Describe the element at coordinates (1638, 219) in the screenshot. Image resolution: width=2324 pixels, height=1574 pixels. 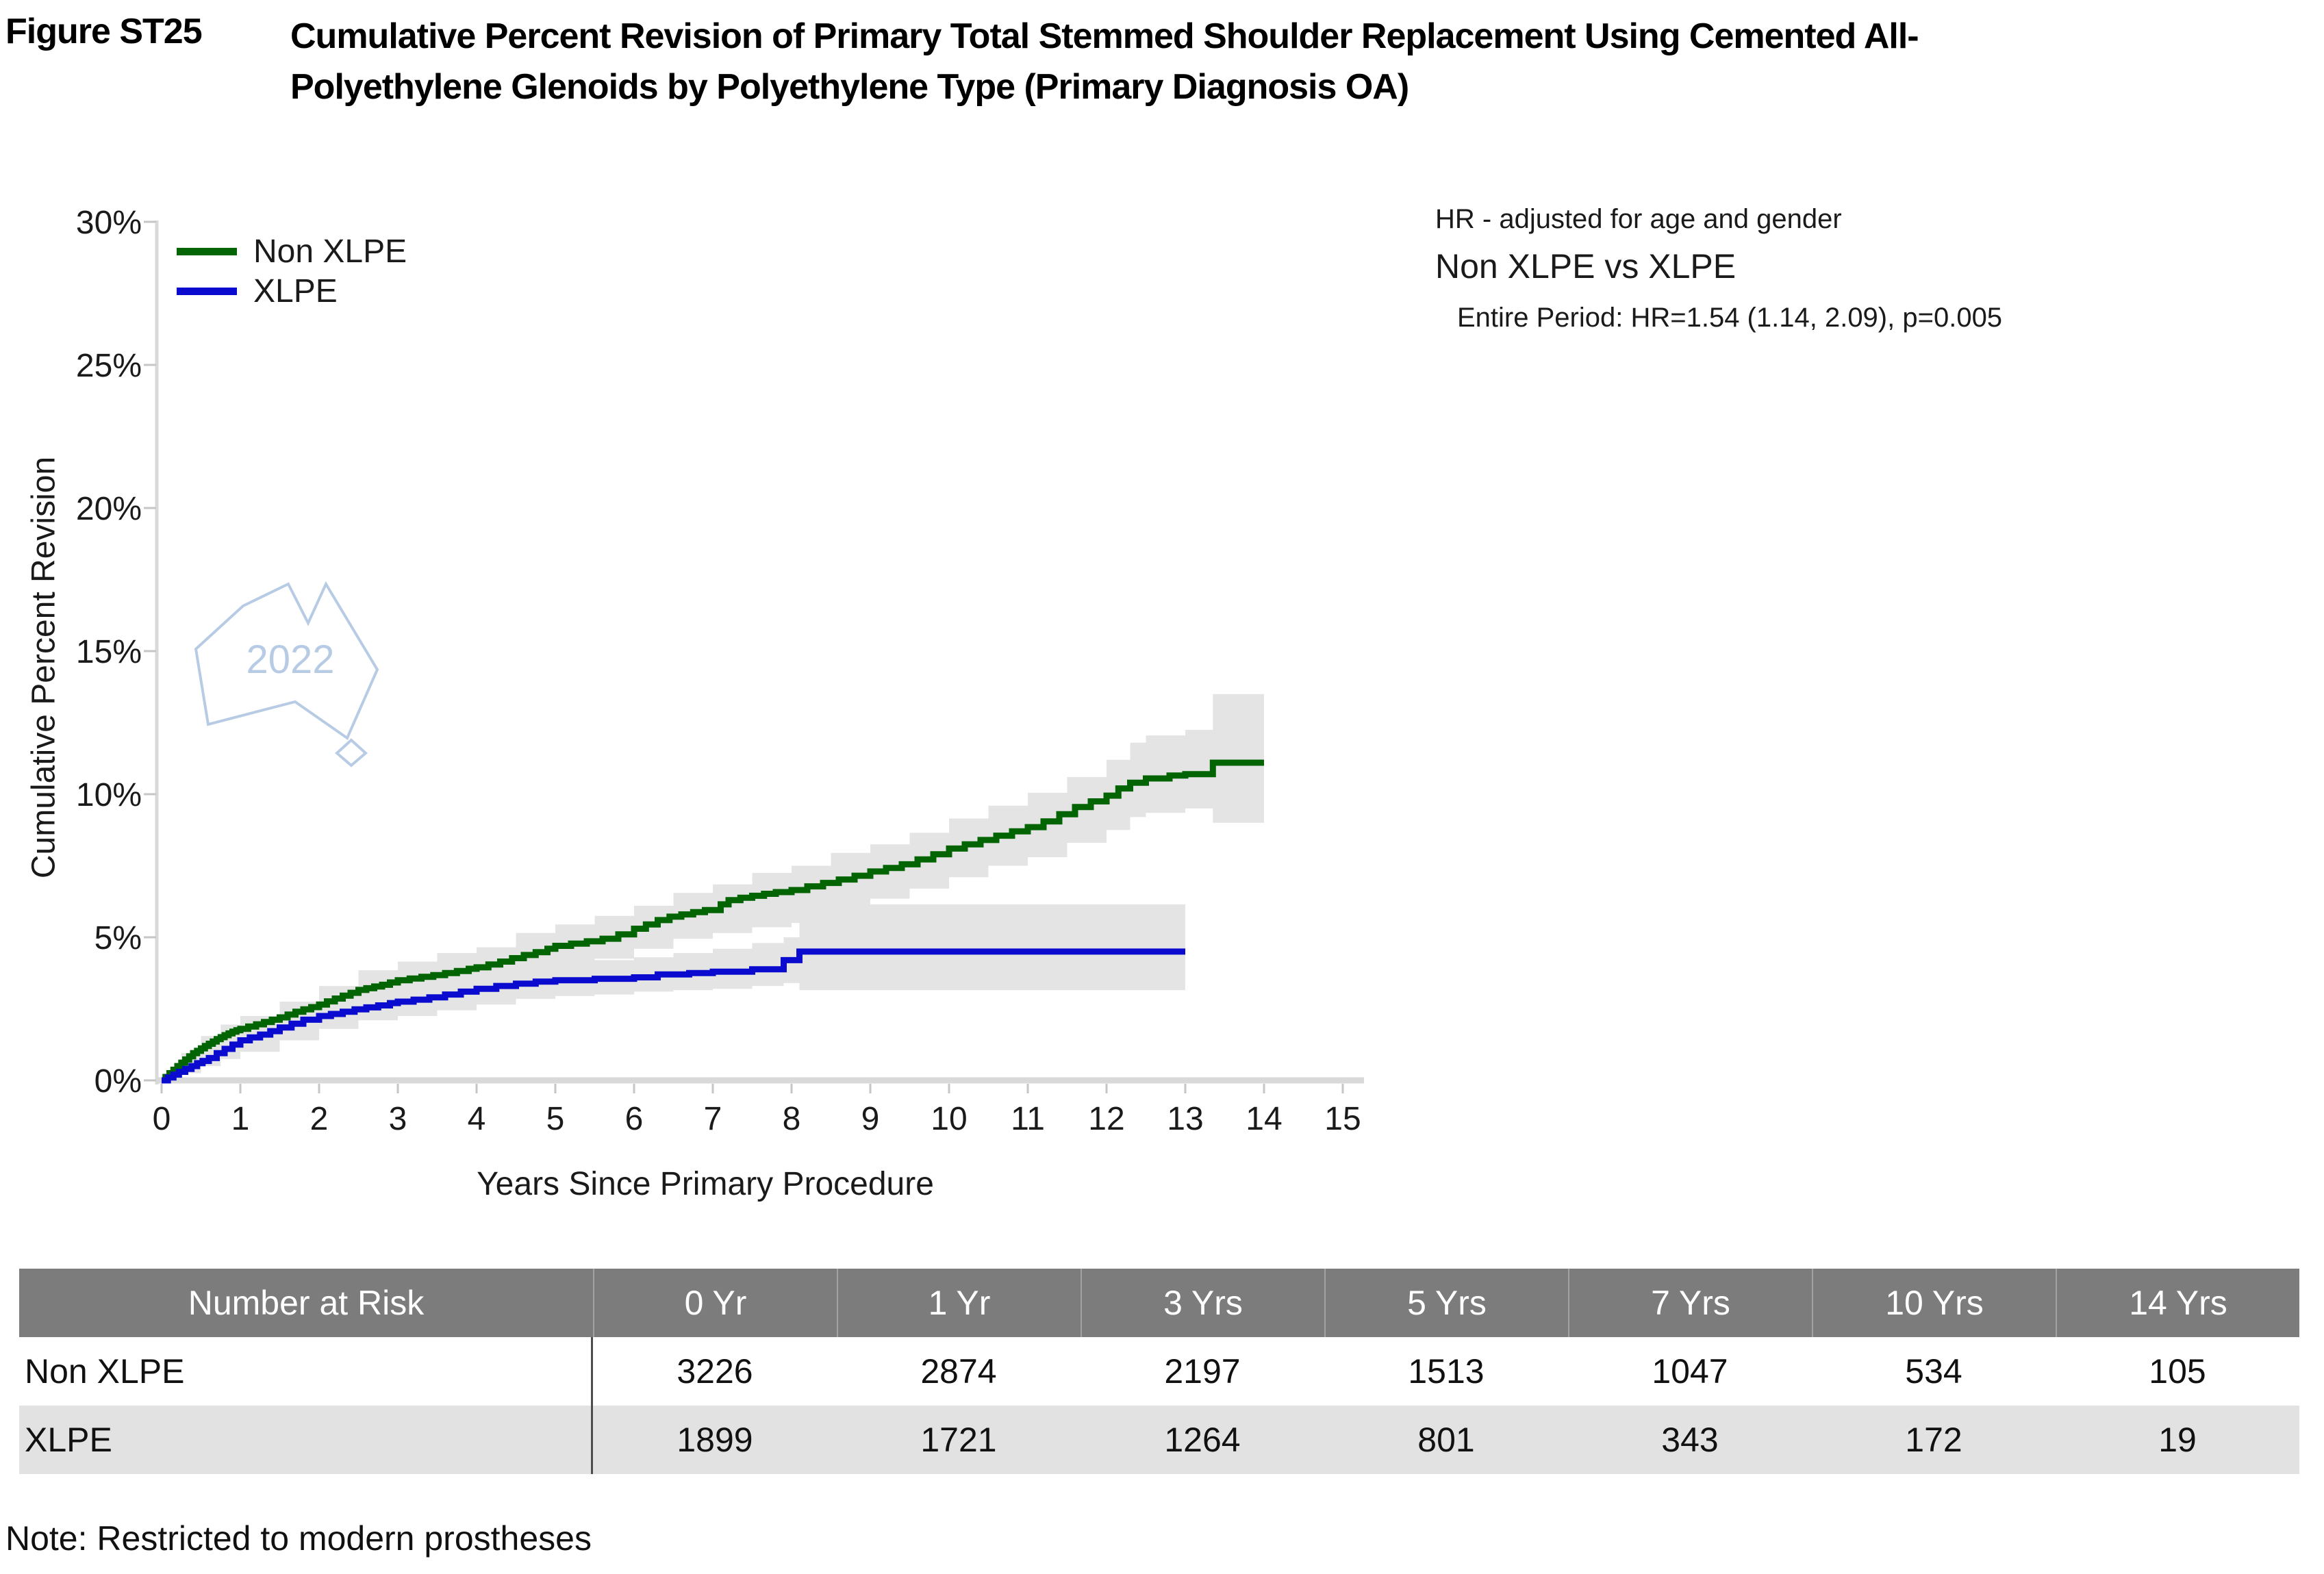
I see `hr-adjustment-note: HR - adjusted for age and gender` at that location.